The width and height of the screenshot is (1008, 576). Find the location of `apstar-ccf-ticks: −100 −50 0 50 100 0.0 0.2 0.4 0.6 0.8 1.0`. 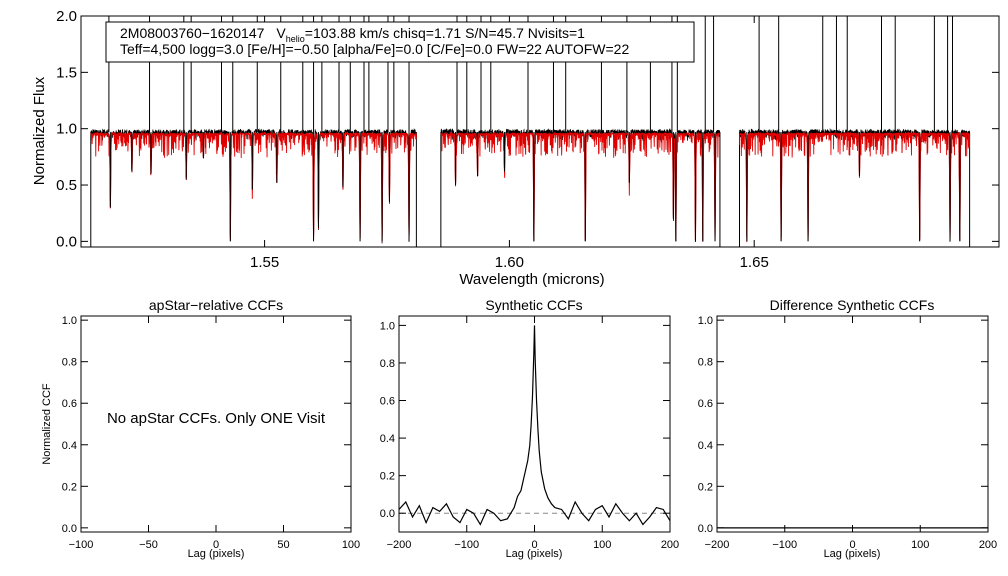

apstar-ccf-ticks: −100 −50 0 50 100 0.0 0.2 0.4 0.6 0.8 1.0 is located at coordinates (211, 433).